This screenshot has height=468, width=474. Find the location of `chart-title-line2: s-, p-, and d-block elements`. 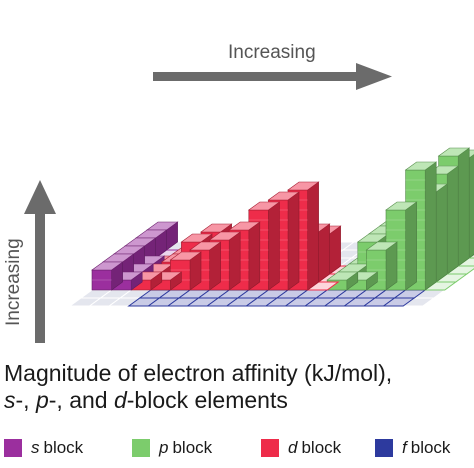

chart-title-line2: s-, p-, and d-block elements is located at coordinates (237, 400).